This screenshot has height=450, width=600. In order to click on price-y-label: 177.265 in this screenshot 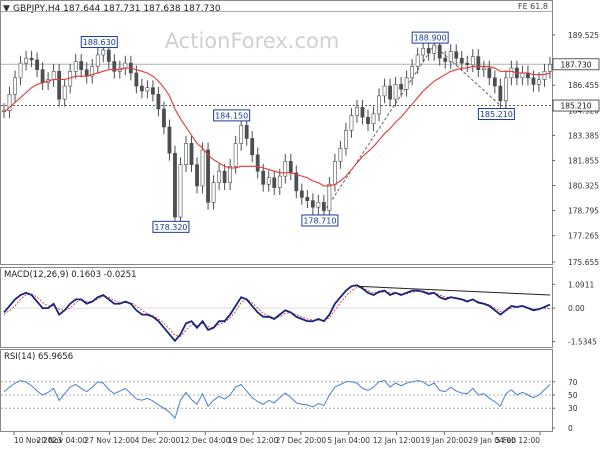, I will do `click(583, 236)`.